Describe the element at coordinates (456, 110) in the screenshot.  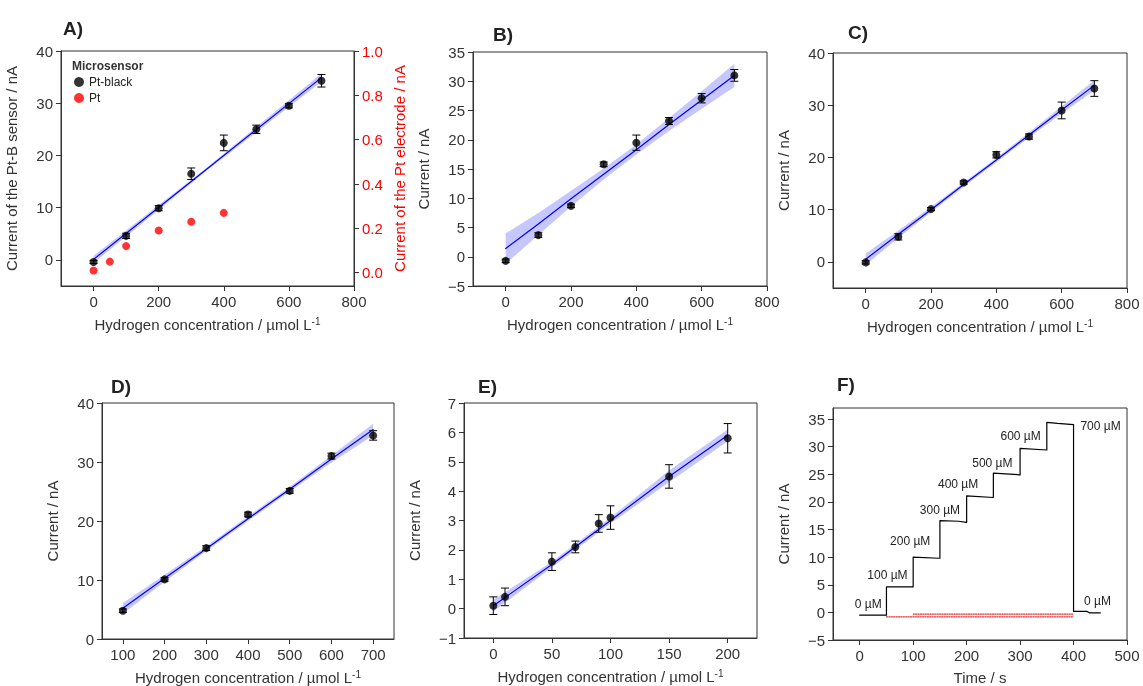
I see `y-tick-label: 25` at that location.